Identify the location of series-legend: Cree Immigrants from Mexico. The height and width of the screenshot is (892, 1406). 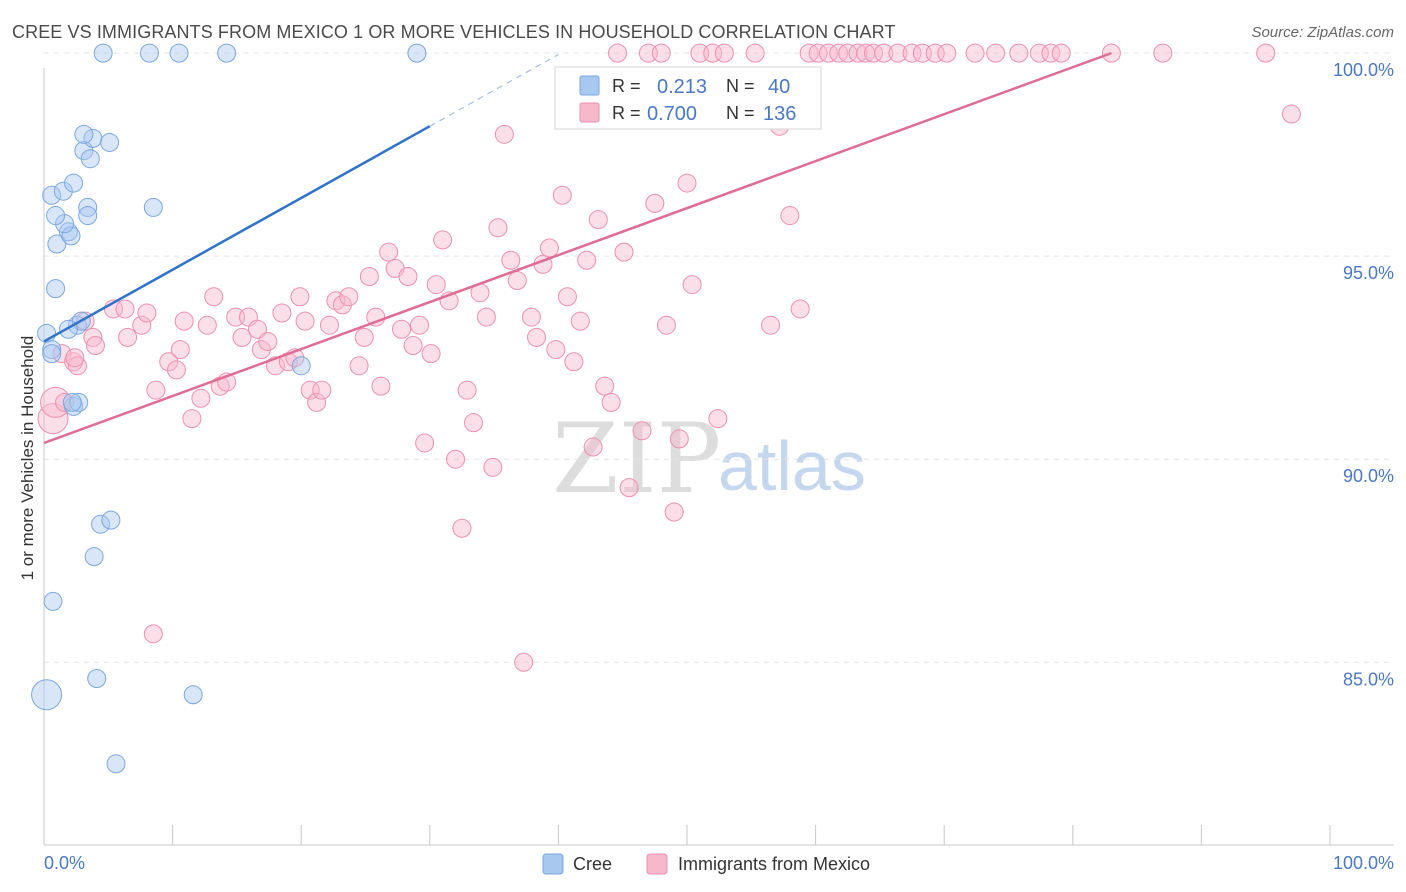
(706, 864).